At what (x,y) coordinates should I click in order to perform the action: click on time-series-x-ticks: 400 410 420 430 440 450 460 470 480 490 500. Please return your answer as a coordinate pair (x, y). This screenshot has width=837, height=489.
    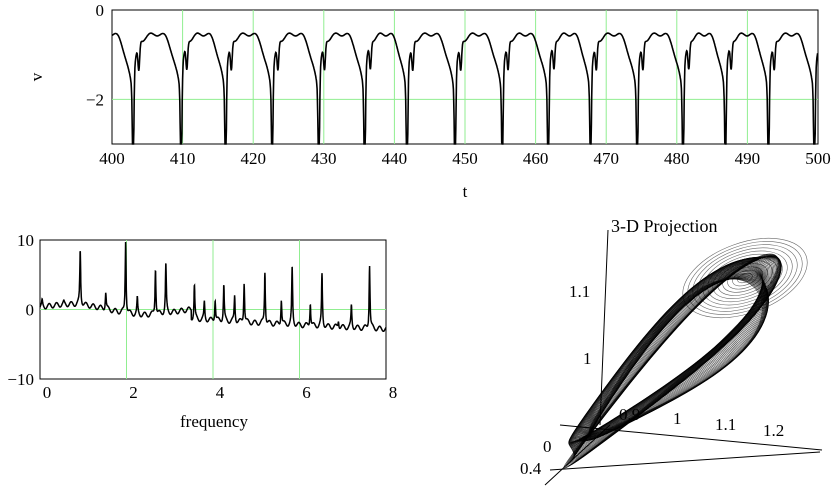
    Looking at the image, I should click on (465, 158).